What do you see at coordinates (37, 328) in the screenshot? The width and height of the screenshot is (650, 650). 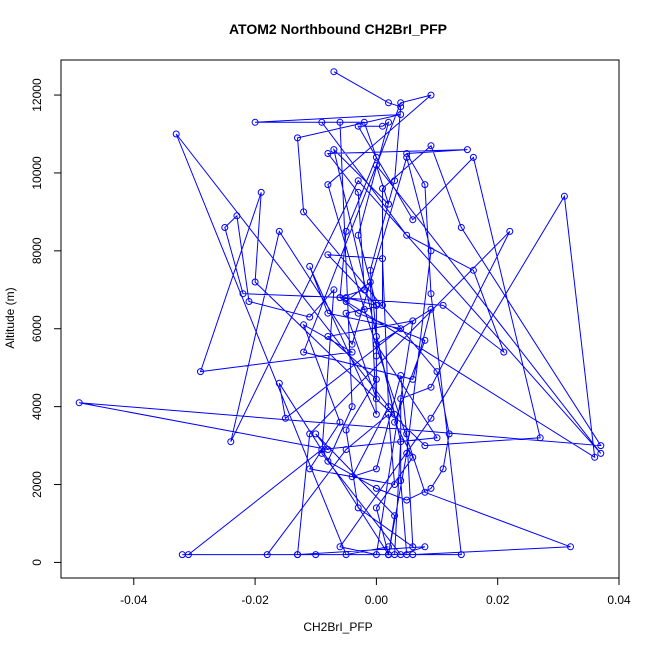 I see `y-tick-label: 6000` at bounding box center [37, 328].